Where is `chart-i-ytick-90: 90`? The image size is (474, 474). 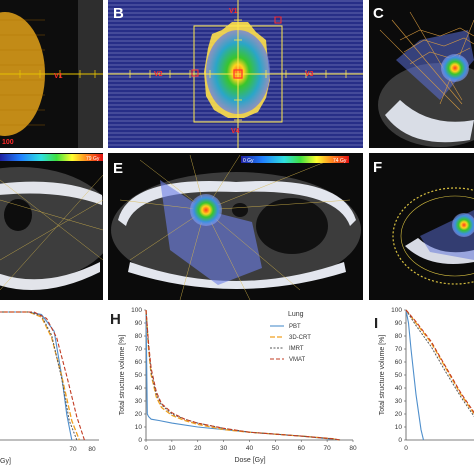 chart-i-ytick-90: 90 is located at coordinates (399, 323).